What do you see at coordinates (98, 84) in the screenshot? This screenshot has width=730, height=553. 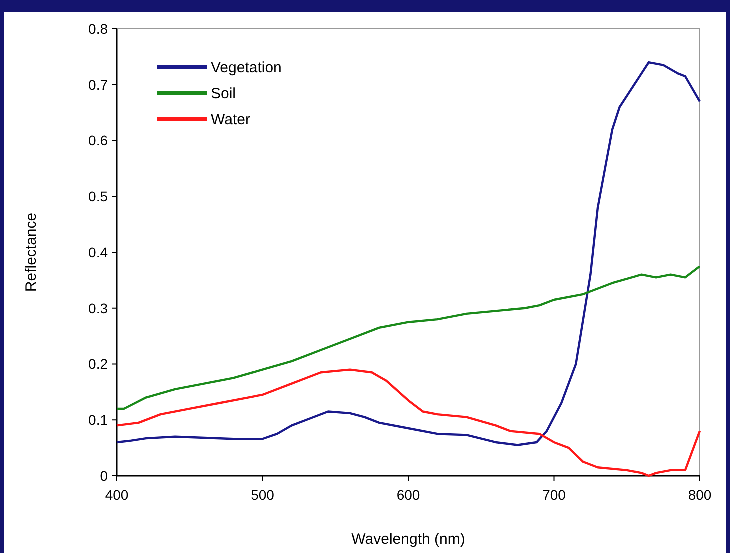 I see `y-tick-label: 0.7` at bounding box center [98, 84].